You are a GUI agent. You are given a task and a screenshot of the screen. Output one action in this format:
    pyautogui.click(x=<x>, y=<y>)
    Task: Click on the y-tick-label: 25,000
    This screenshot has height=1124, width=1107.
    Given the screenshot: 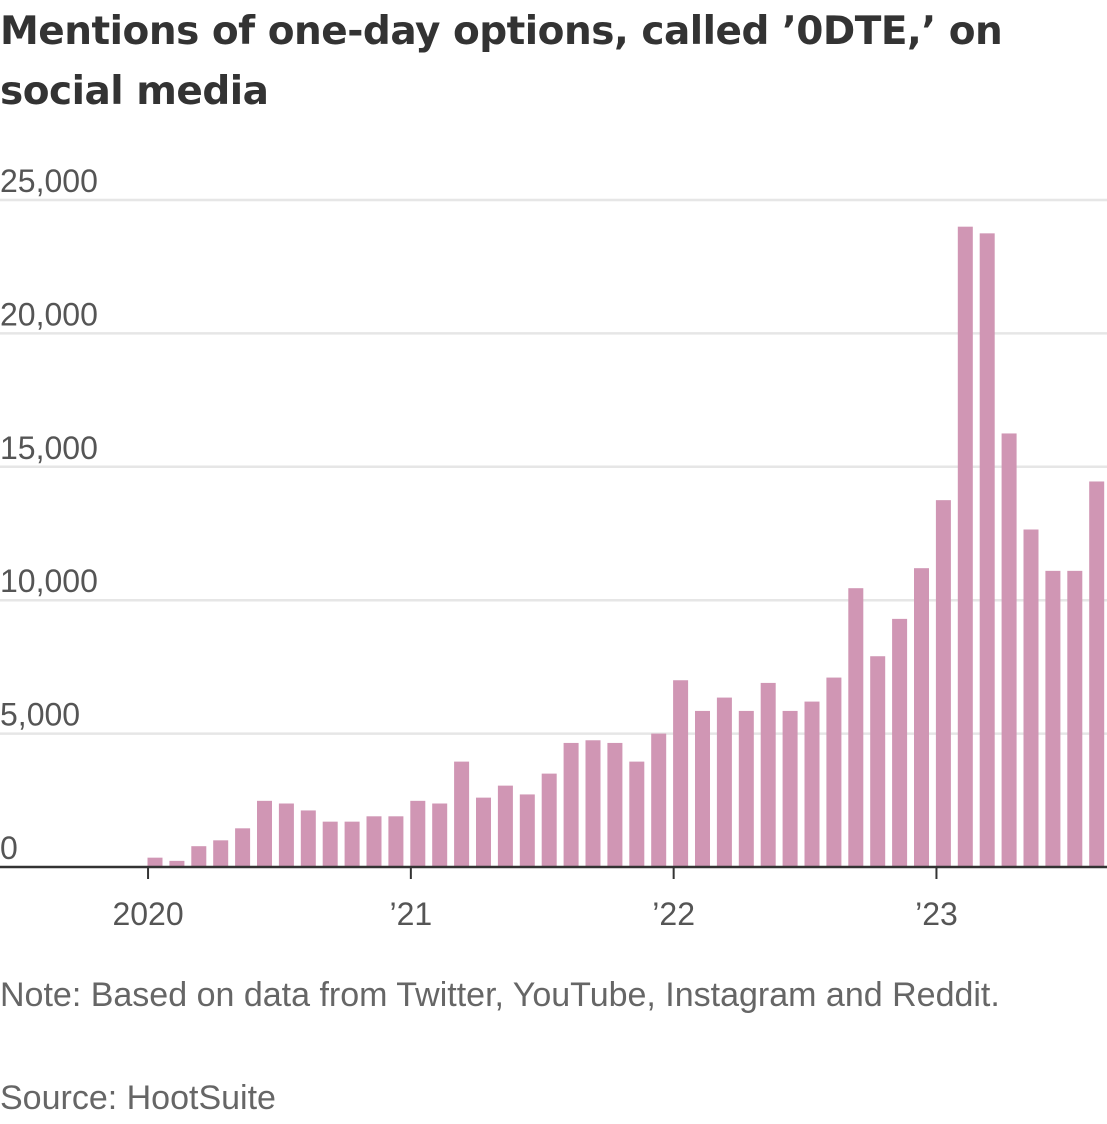 What is the action you would take?
    pyautogui.click(x=49, y=181)
    